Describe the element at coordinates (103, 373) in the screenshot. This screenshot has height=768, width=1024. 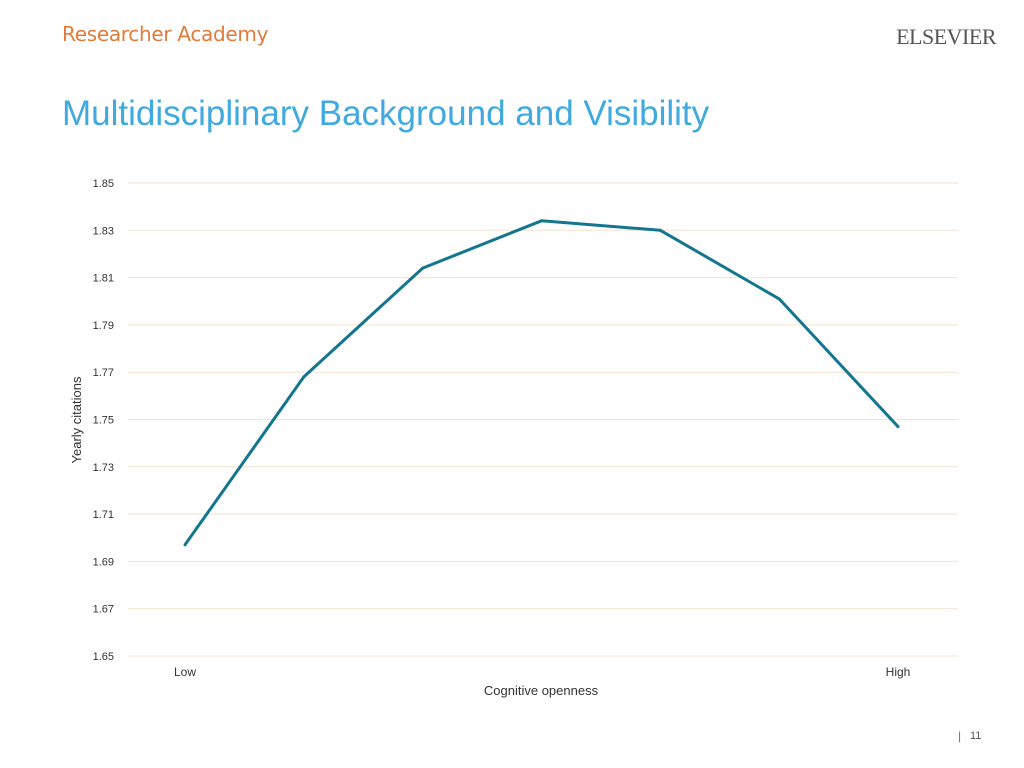
I see `y-tick-label: 1.77` at that location.